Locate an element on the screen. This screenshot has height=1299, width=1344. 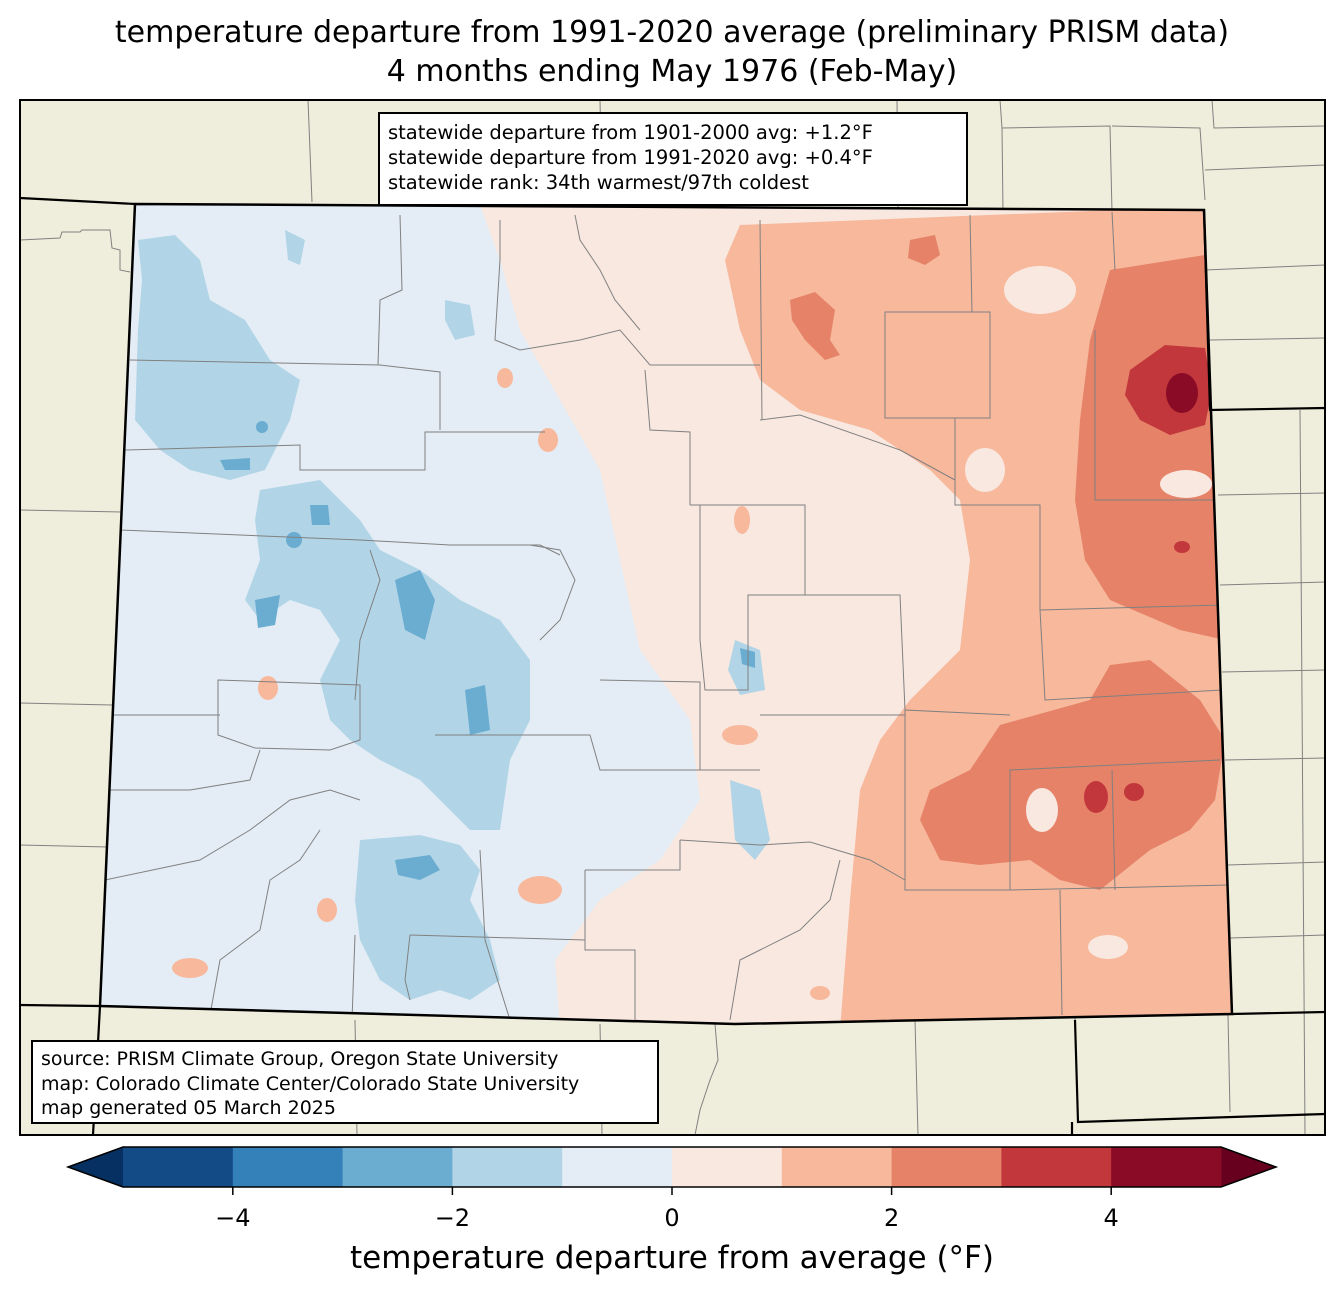
colorbar-tick-label: 2 is located at coordinates (891, 1218).